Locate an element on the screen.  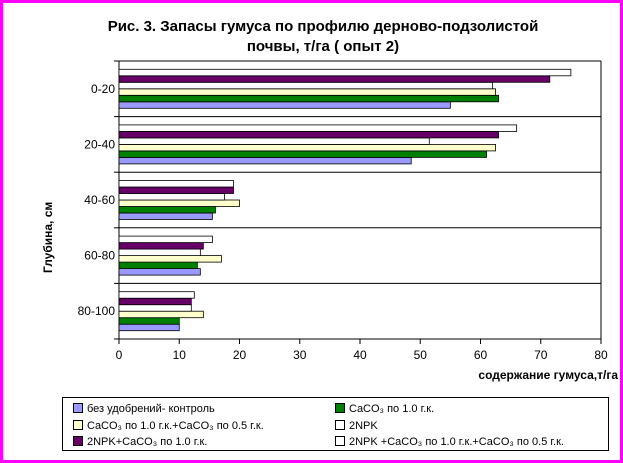
x-tick-label: 40 is located at coordinates (360, 355).